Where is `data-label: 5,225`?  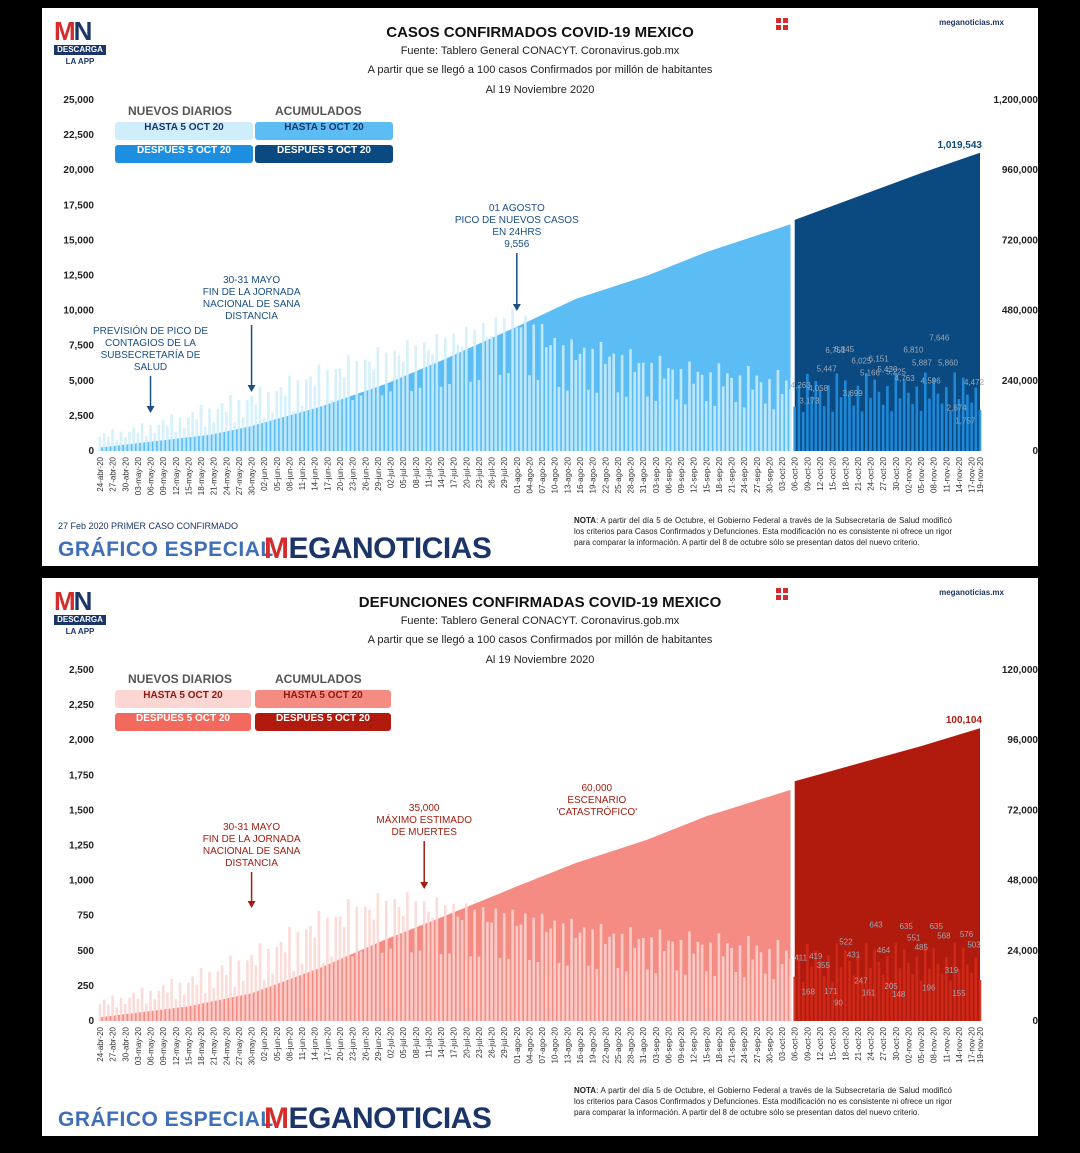
data-label: 5,225 is located at coordinates (896, 372).